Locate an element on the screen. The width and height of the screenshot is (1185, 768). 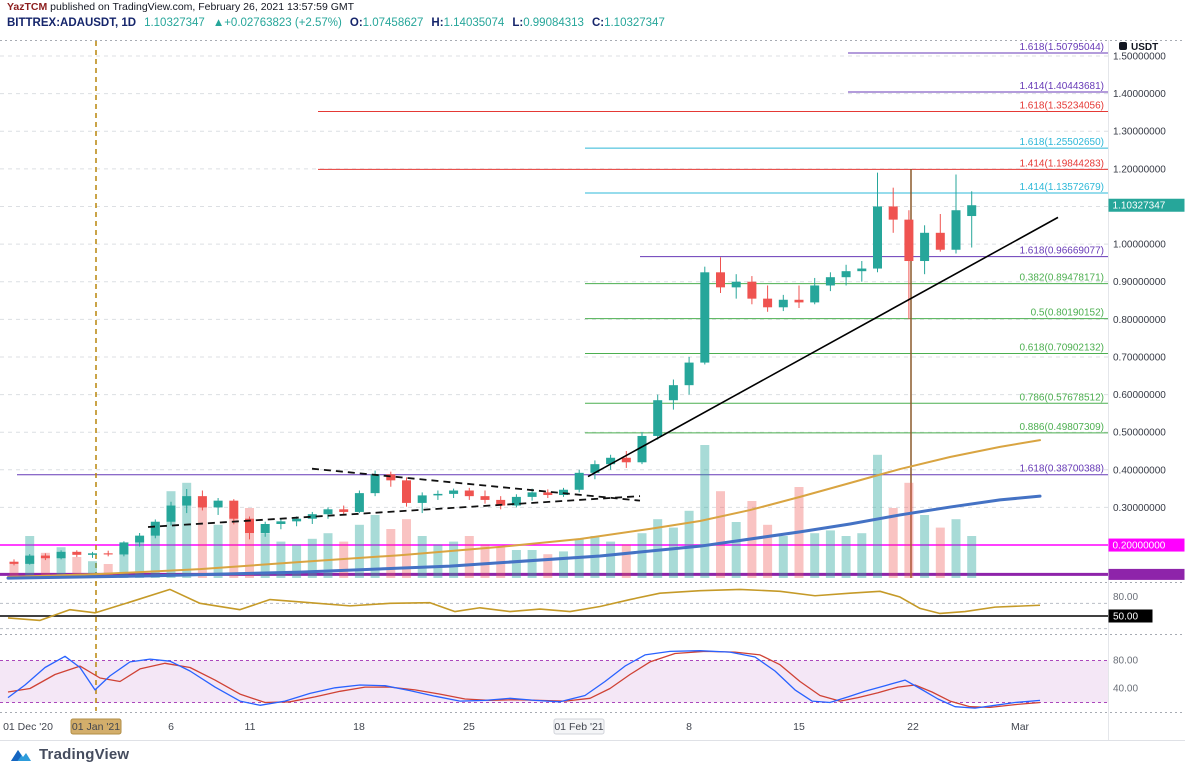
price-tick: 0.70000000 is located at coordinates (1139, 357).